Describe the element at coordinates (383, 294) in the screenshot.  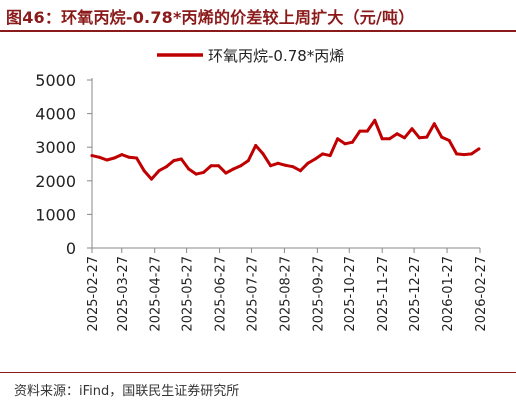
I see `x-tick-label: 2025-11-27` at that location.